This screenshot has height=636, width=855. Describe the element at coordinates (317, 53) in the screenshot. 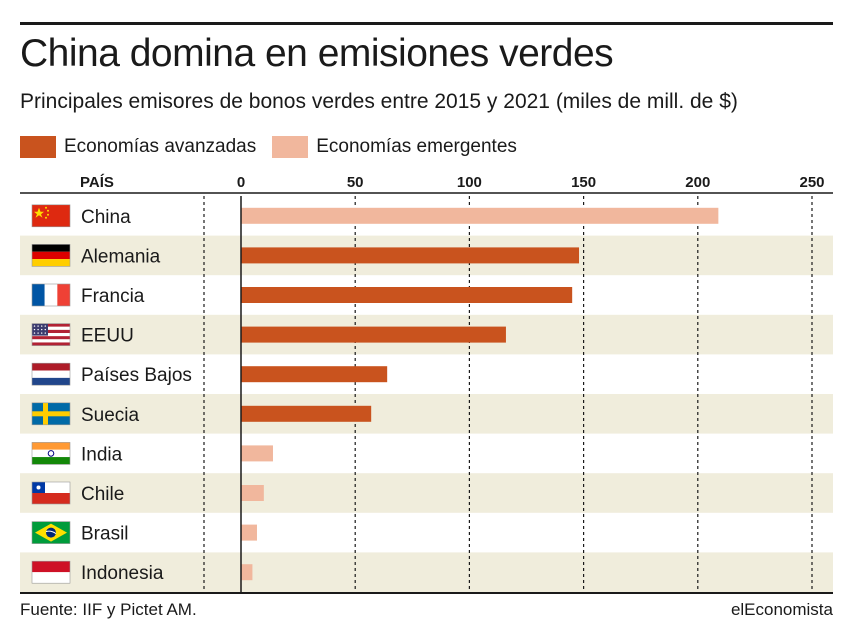

I see `chart-title: China domina en emisiones verdes` at that location.